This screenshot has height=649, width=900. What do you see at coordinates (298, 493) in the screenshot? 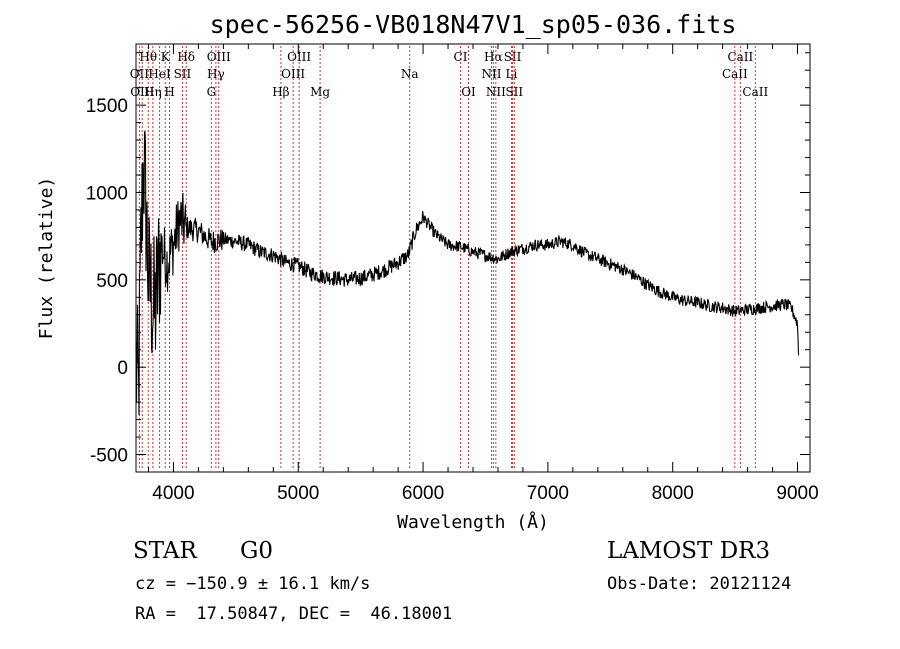
I see `x-tick-label: 5000` at bounding box center [298, 493].